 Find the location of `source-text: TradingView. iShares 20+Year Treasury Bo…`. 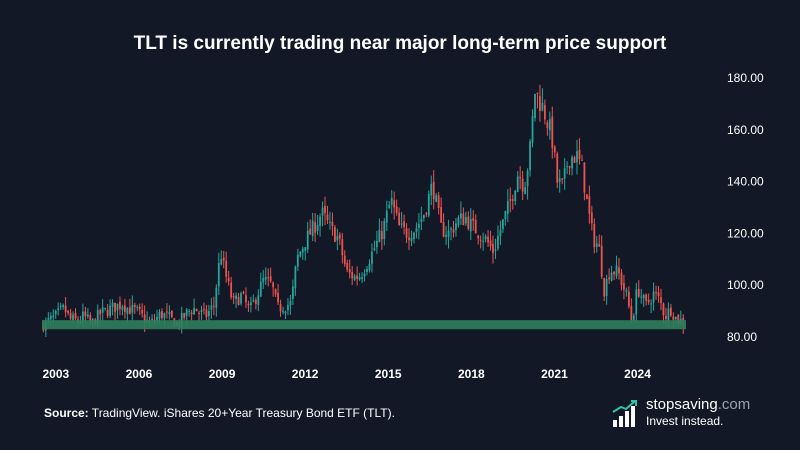

source-text: TradingView. iShares 20+Year Treasury Bo… is located at coordinates (241, 413).